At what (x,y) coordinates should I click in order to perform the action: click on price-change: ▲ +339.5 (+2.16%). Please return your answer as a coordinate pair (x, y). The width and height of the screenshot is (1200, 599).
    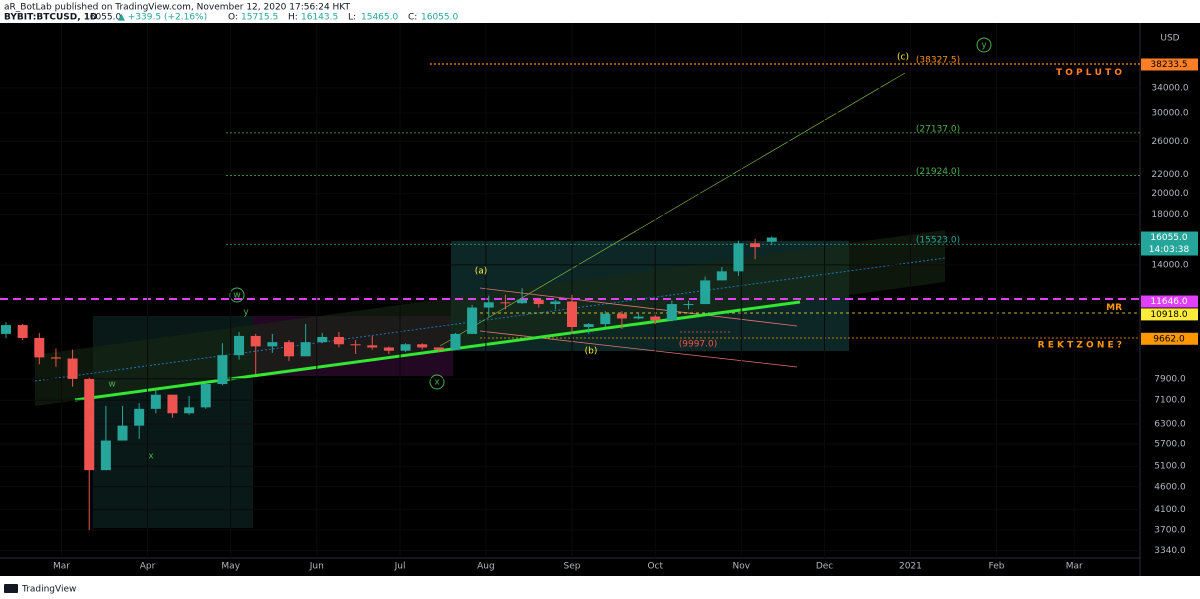
    Looking at the image, I should click on (162, 18).